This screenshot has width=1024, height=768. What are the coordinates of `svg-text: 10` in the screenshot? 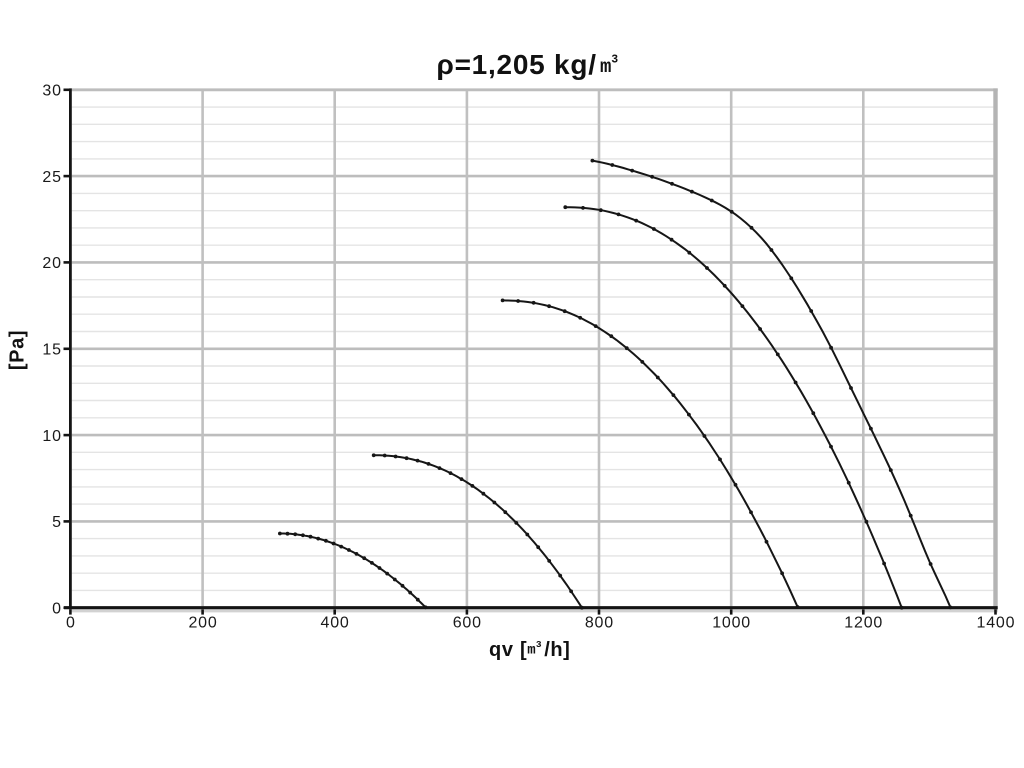 It's located at (51, 436).